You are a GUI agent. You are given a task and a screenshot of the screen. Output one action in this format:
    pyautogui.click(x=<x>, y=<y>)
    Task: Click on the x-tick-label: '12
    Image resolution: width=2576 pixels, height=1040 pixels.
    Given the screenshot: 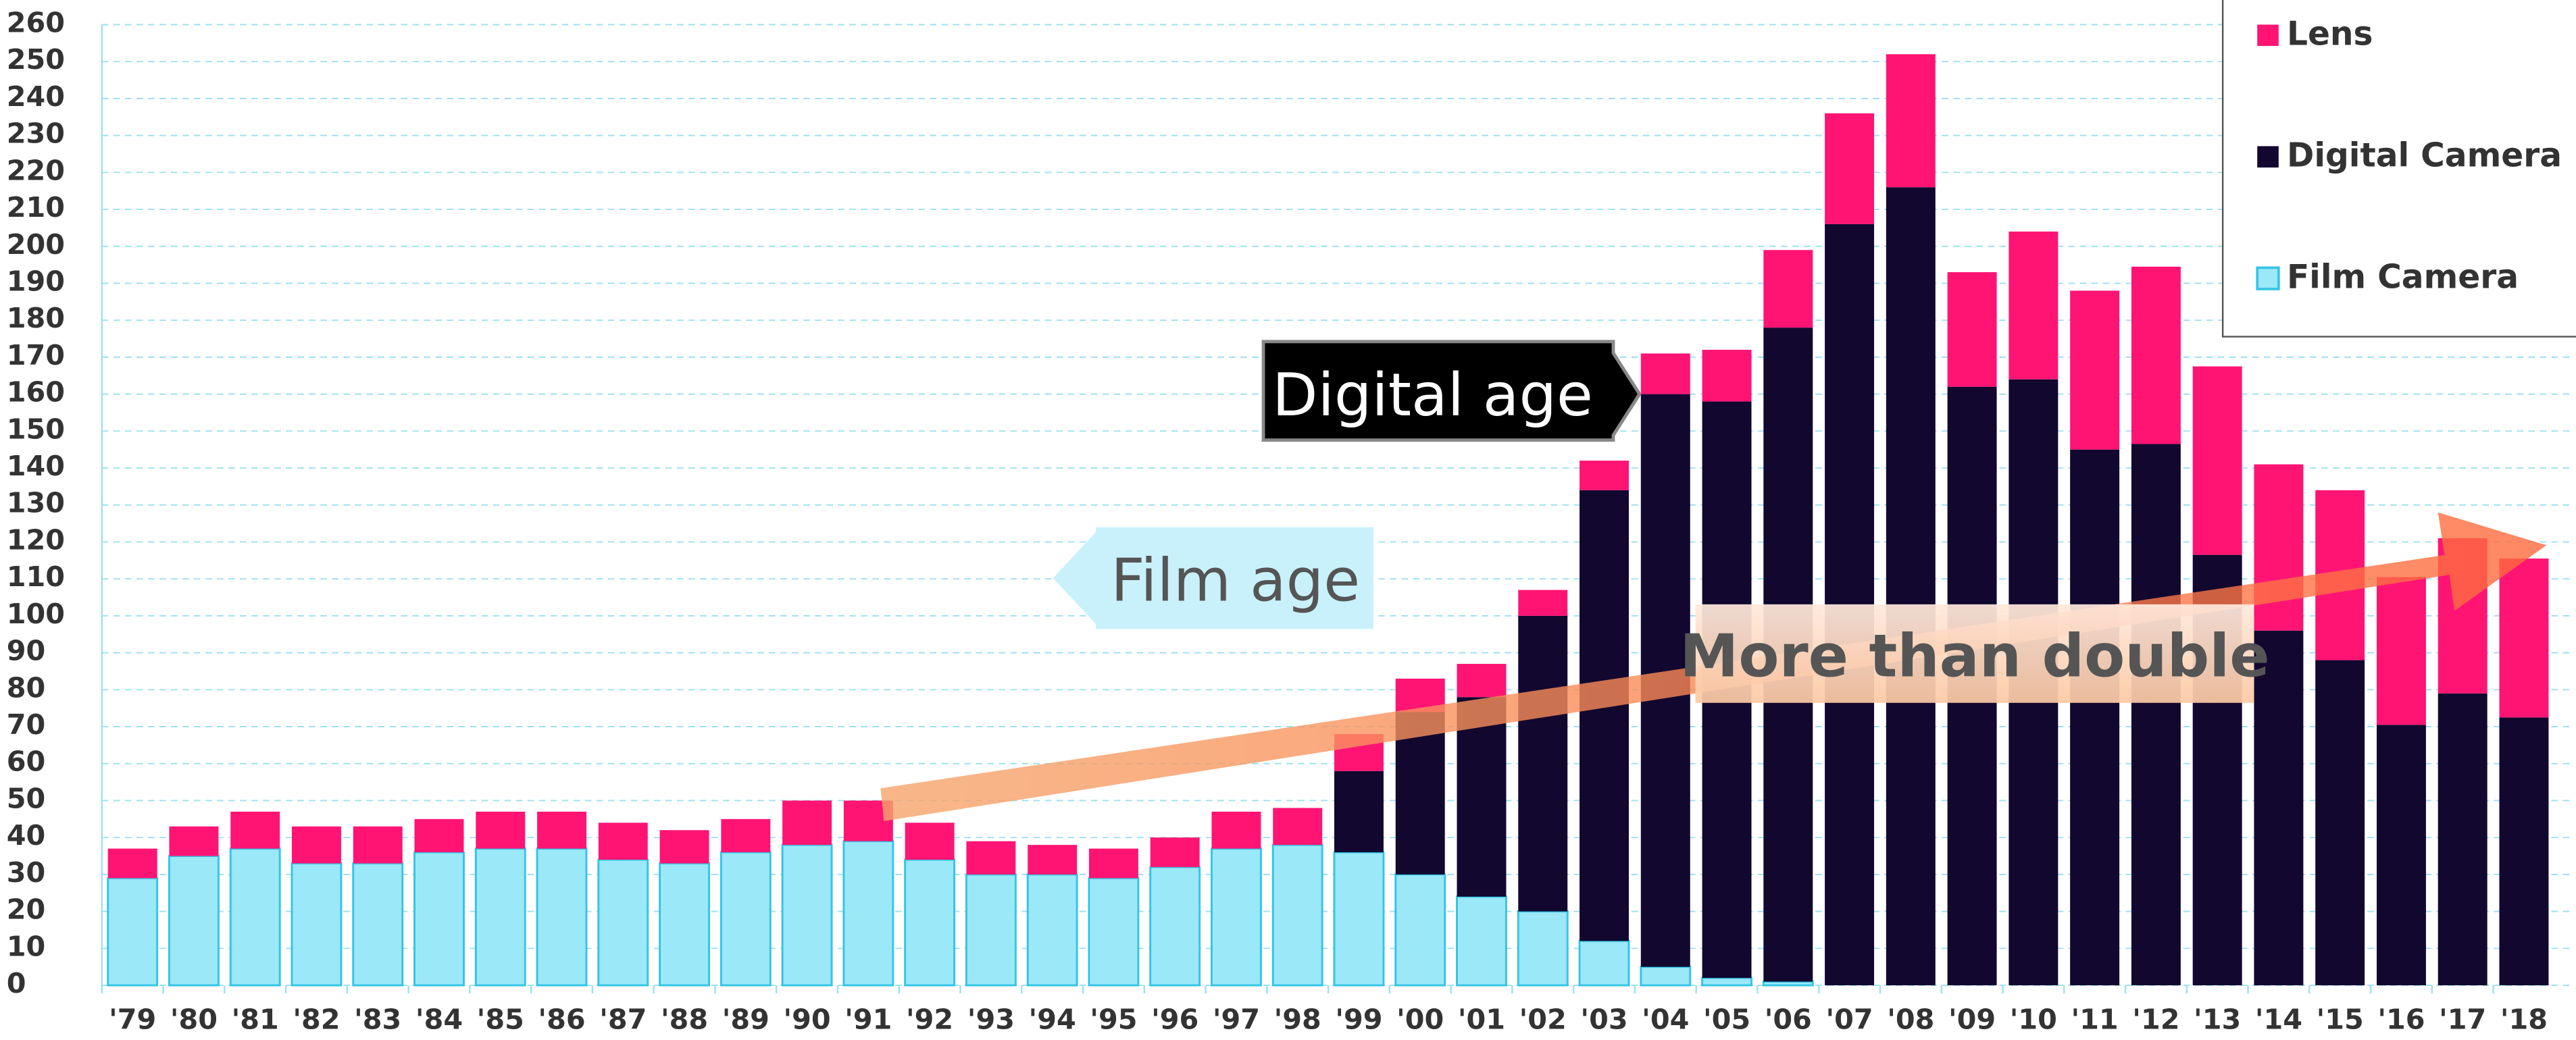 What is the action you would take?
    pyautogui.click(x=2155, y=1020)
    